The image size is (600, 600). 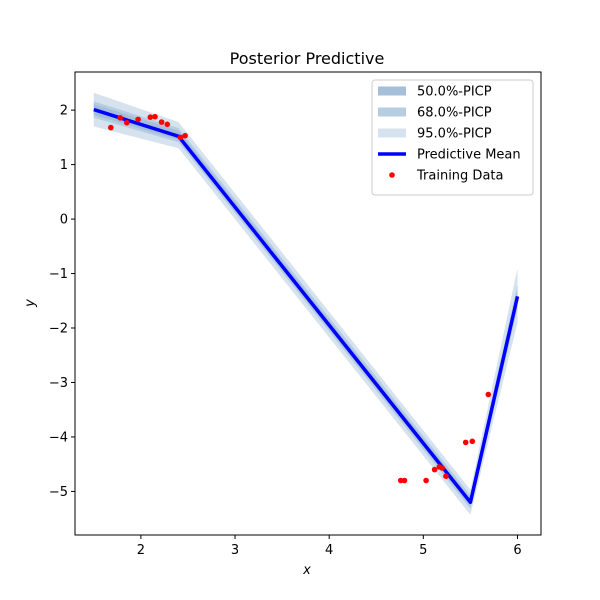 I want to click on x-tick-label: 5, so click(x=423, y=550).